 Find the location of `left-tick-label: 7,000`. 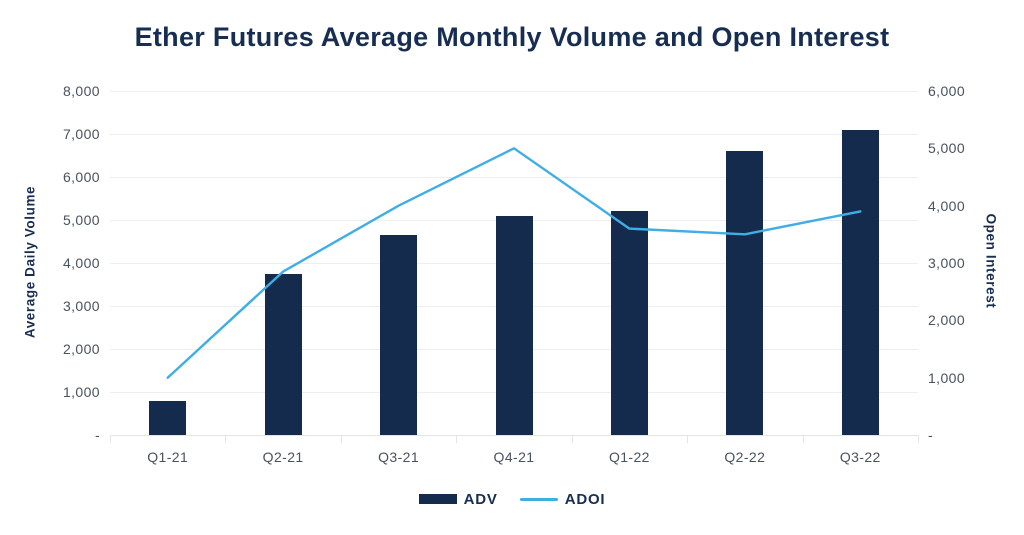

left-tick-label: 7,000 is located at coordinates (81, 134).